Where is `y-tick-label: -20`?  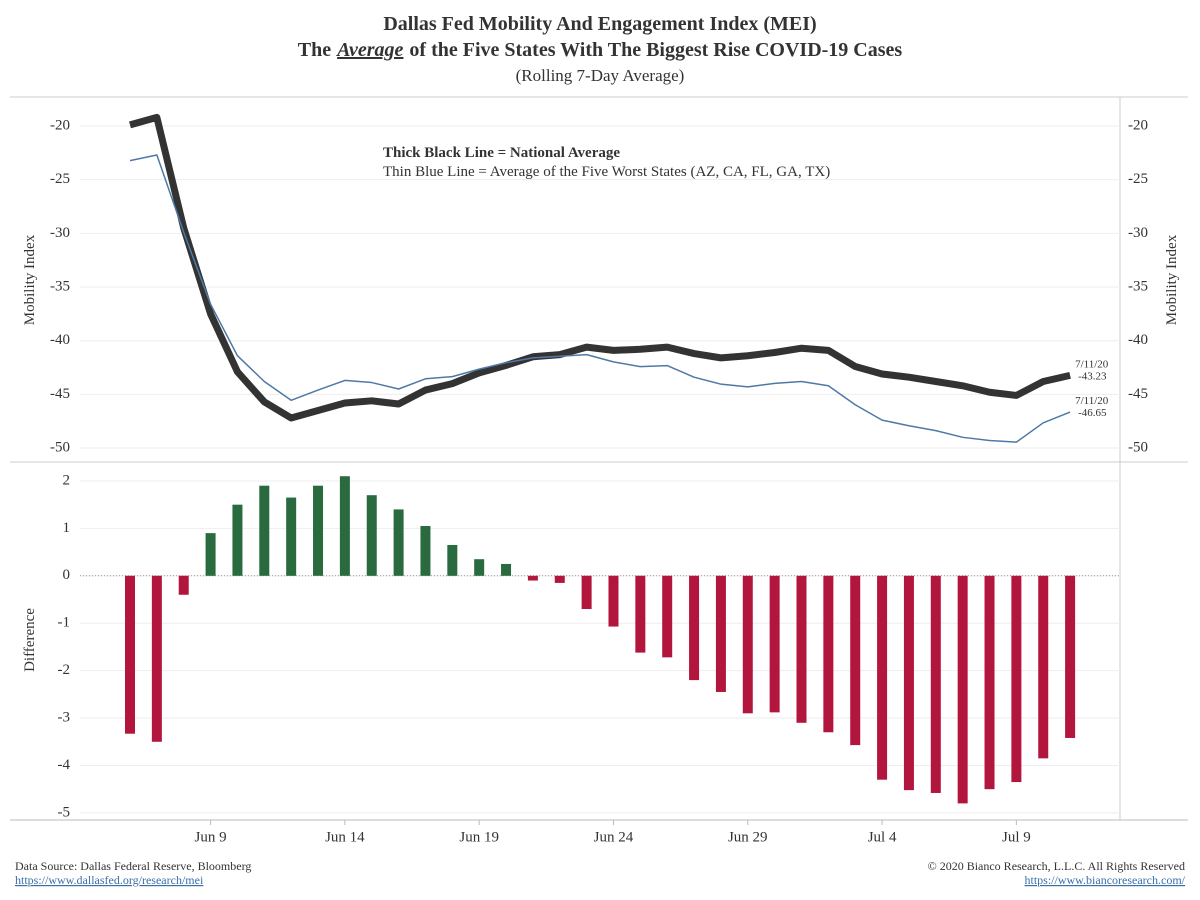
y-tick-label: -20 is located at coordinates (60, 125).